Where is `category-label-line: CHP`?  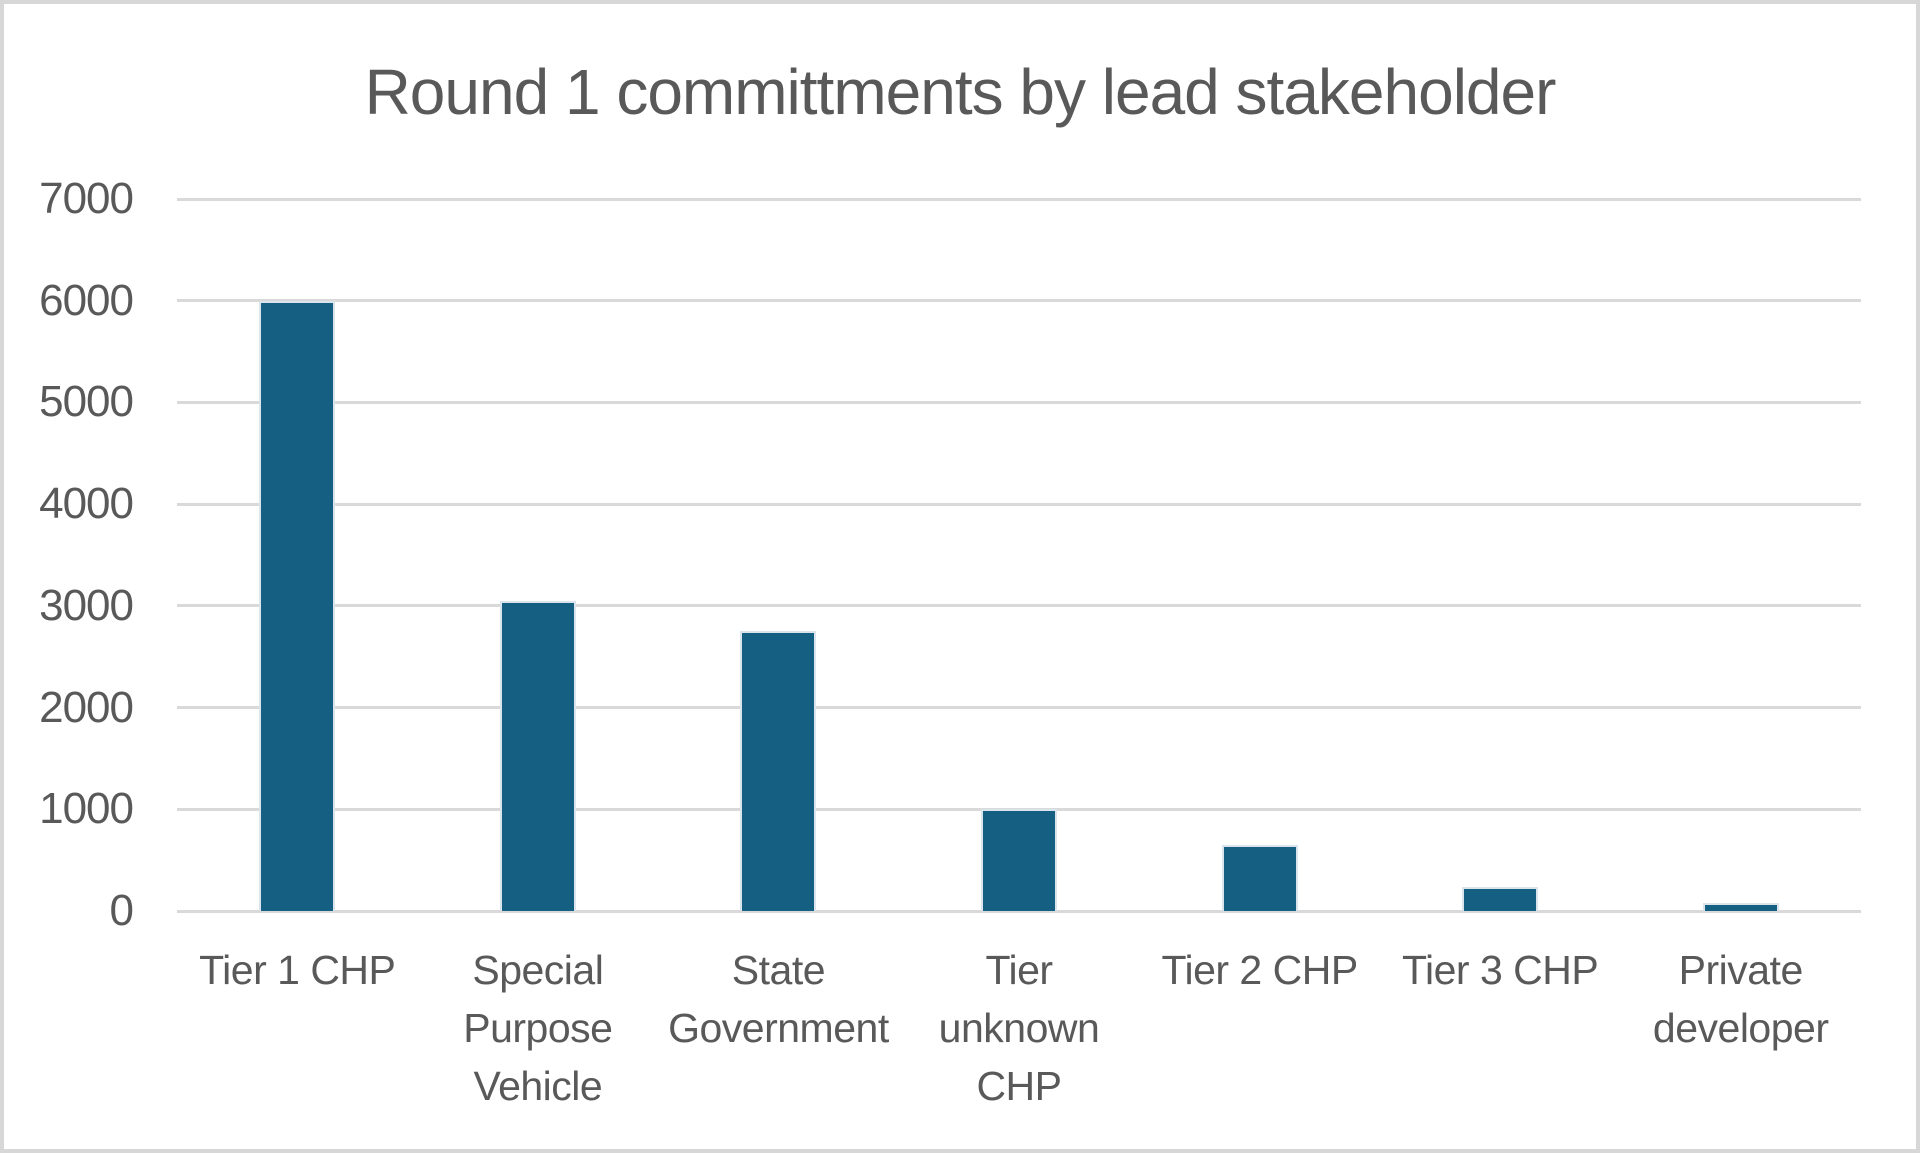 category-label-line: CHP is located at coordinates (1019, 1086).